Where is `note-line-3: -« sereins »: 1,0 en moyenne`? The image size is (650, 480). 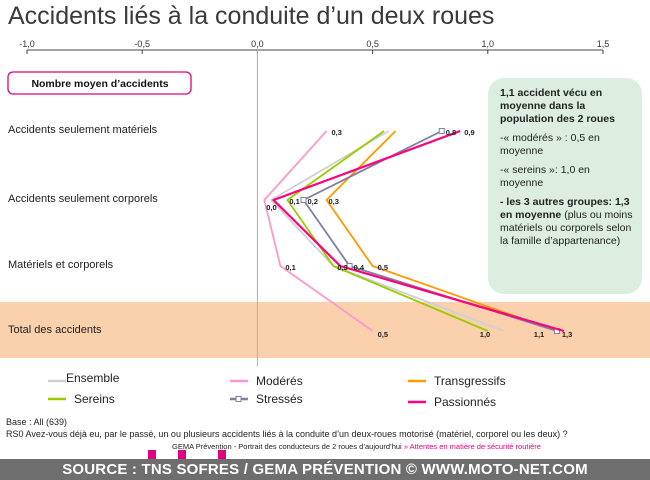 note-line-3: -« sereins »: 1,0 en moyenne is located at coordinates (545, 176).